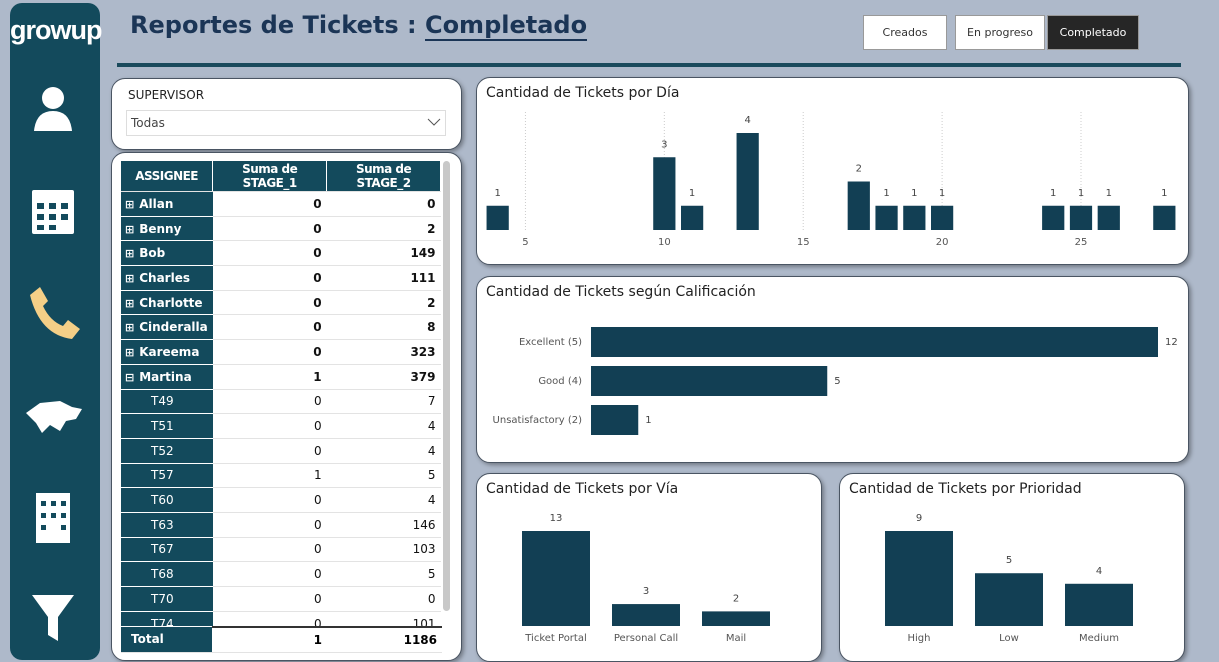 The height and width of the screenshot is (662, 1219). I want to click on y-tick-label: Unsatisfactory (2), so click(538, 420).